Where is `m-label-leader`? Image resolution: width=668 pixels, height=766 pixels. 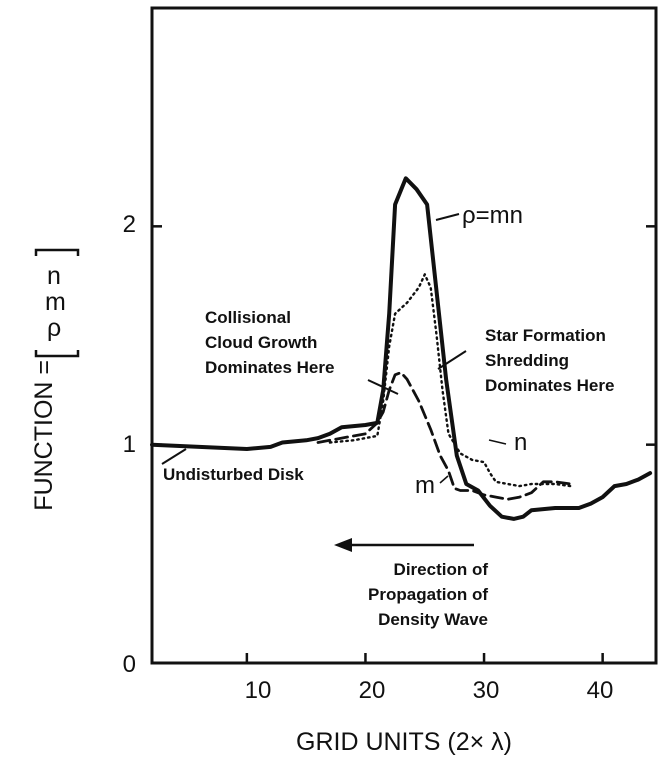
m-label-leader is located at coordinates (444, 479).